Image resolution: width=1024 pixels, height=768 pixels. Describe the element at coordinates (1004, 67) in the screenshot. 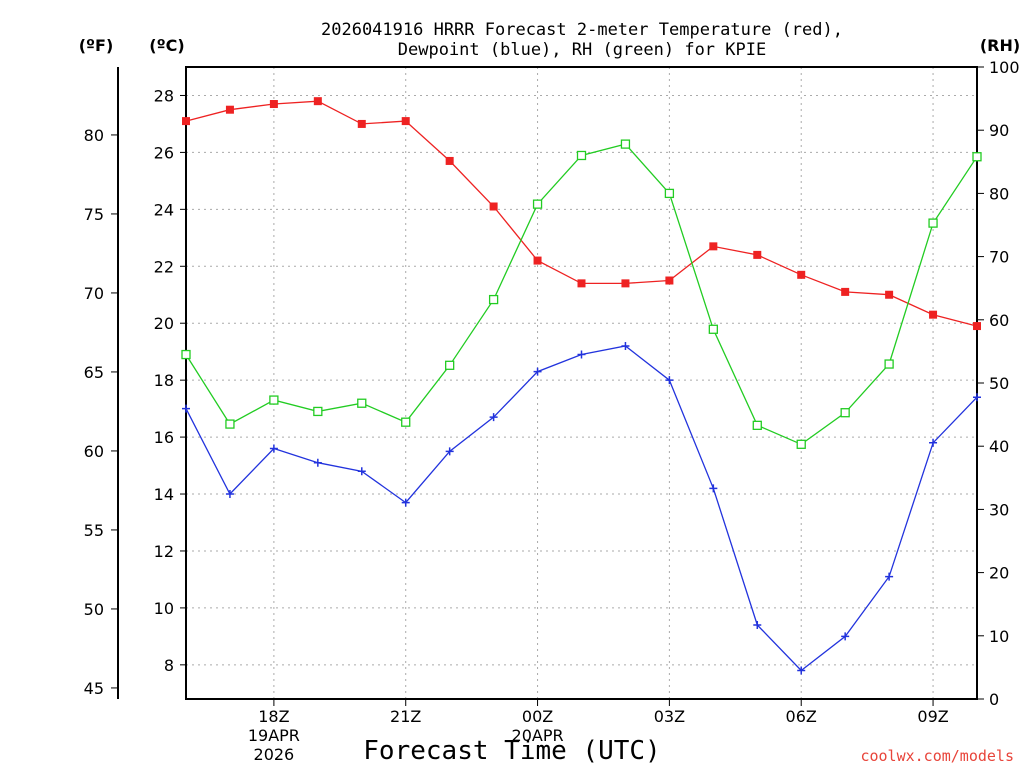

I see `rh-tick-label: 100` at that location.